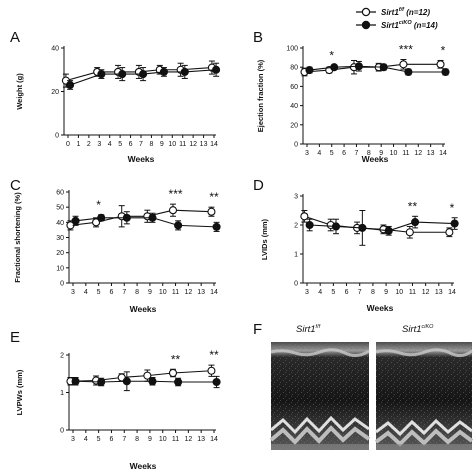 This screenshot has width=474, height=474. I want to click on y-axis-label-e: LVPWs (mm), so click(19, 392).